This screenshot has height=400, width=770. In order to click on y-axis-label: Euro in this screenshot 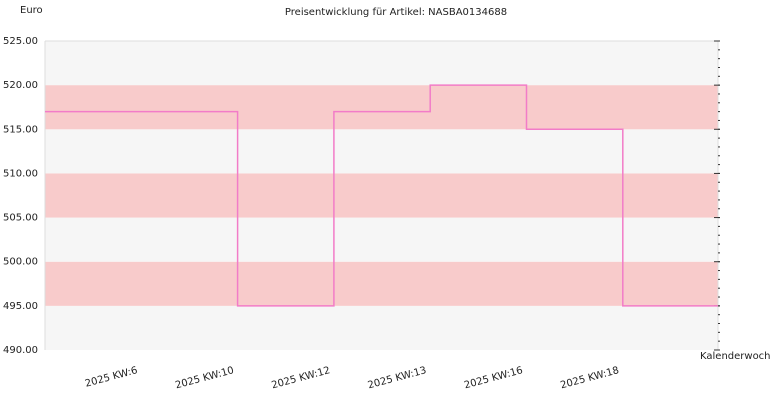, I will do `click(31, 10)`.